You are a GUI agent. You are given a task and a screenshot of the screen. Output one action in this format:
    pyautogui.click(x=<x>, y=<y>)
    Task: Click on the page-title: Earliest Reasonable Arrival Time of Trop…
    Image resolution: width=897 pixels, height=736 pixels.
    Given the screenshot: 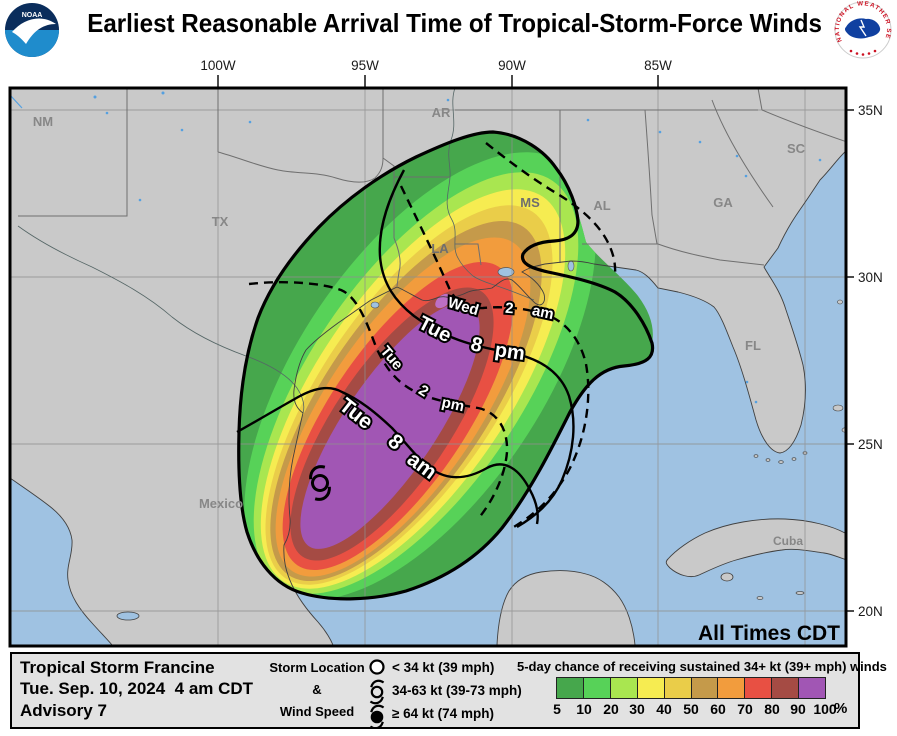 What is the action you would take?
    pyautogui.click(x=454, y=23)
    